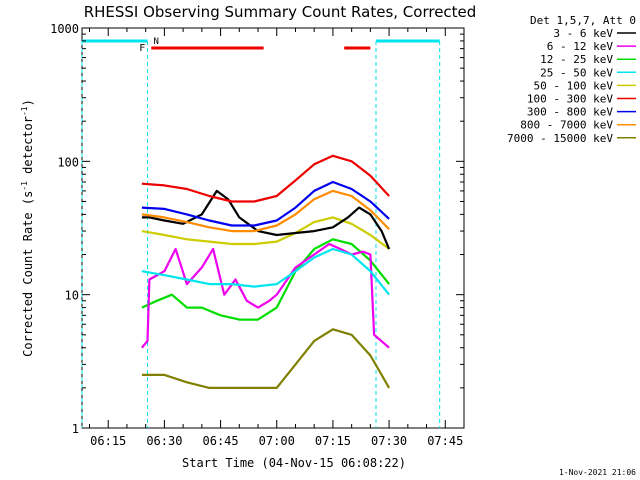 The image size is (640, 480). Describe the element at coordinates (164, 441) in the screenshot. I see `x-tick-label: 06:30` at that location.